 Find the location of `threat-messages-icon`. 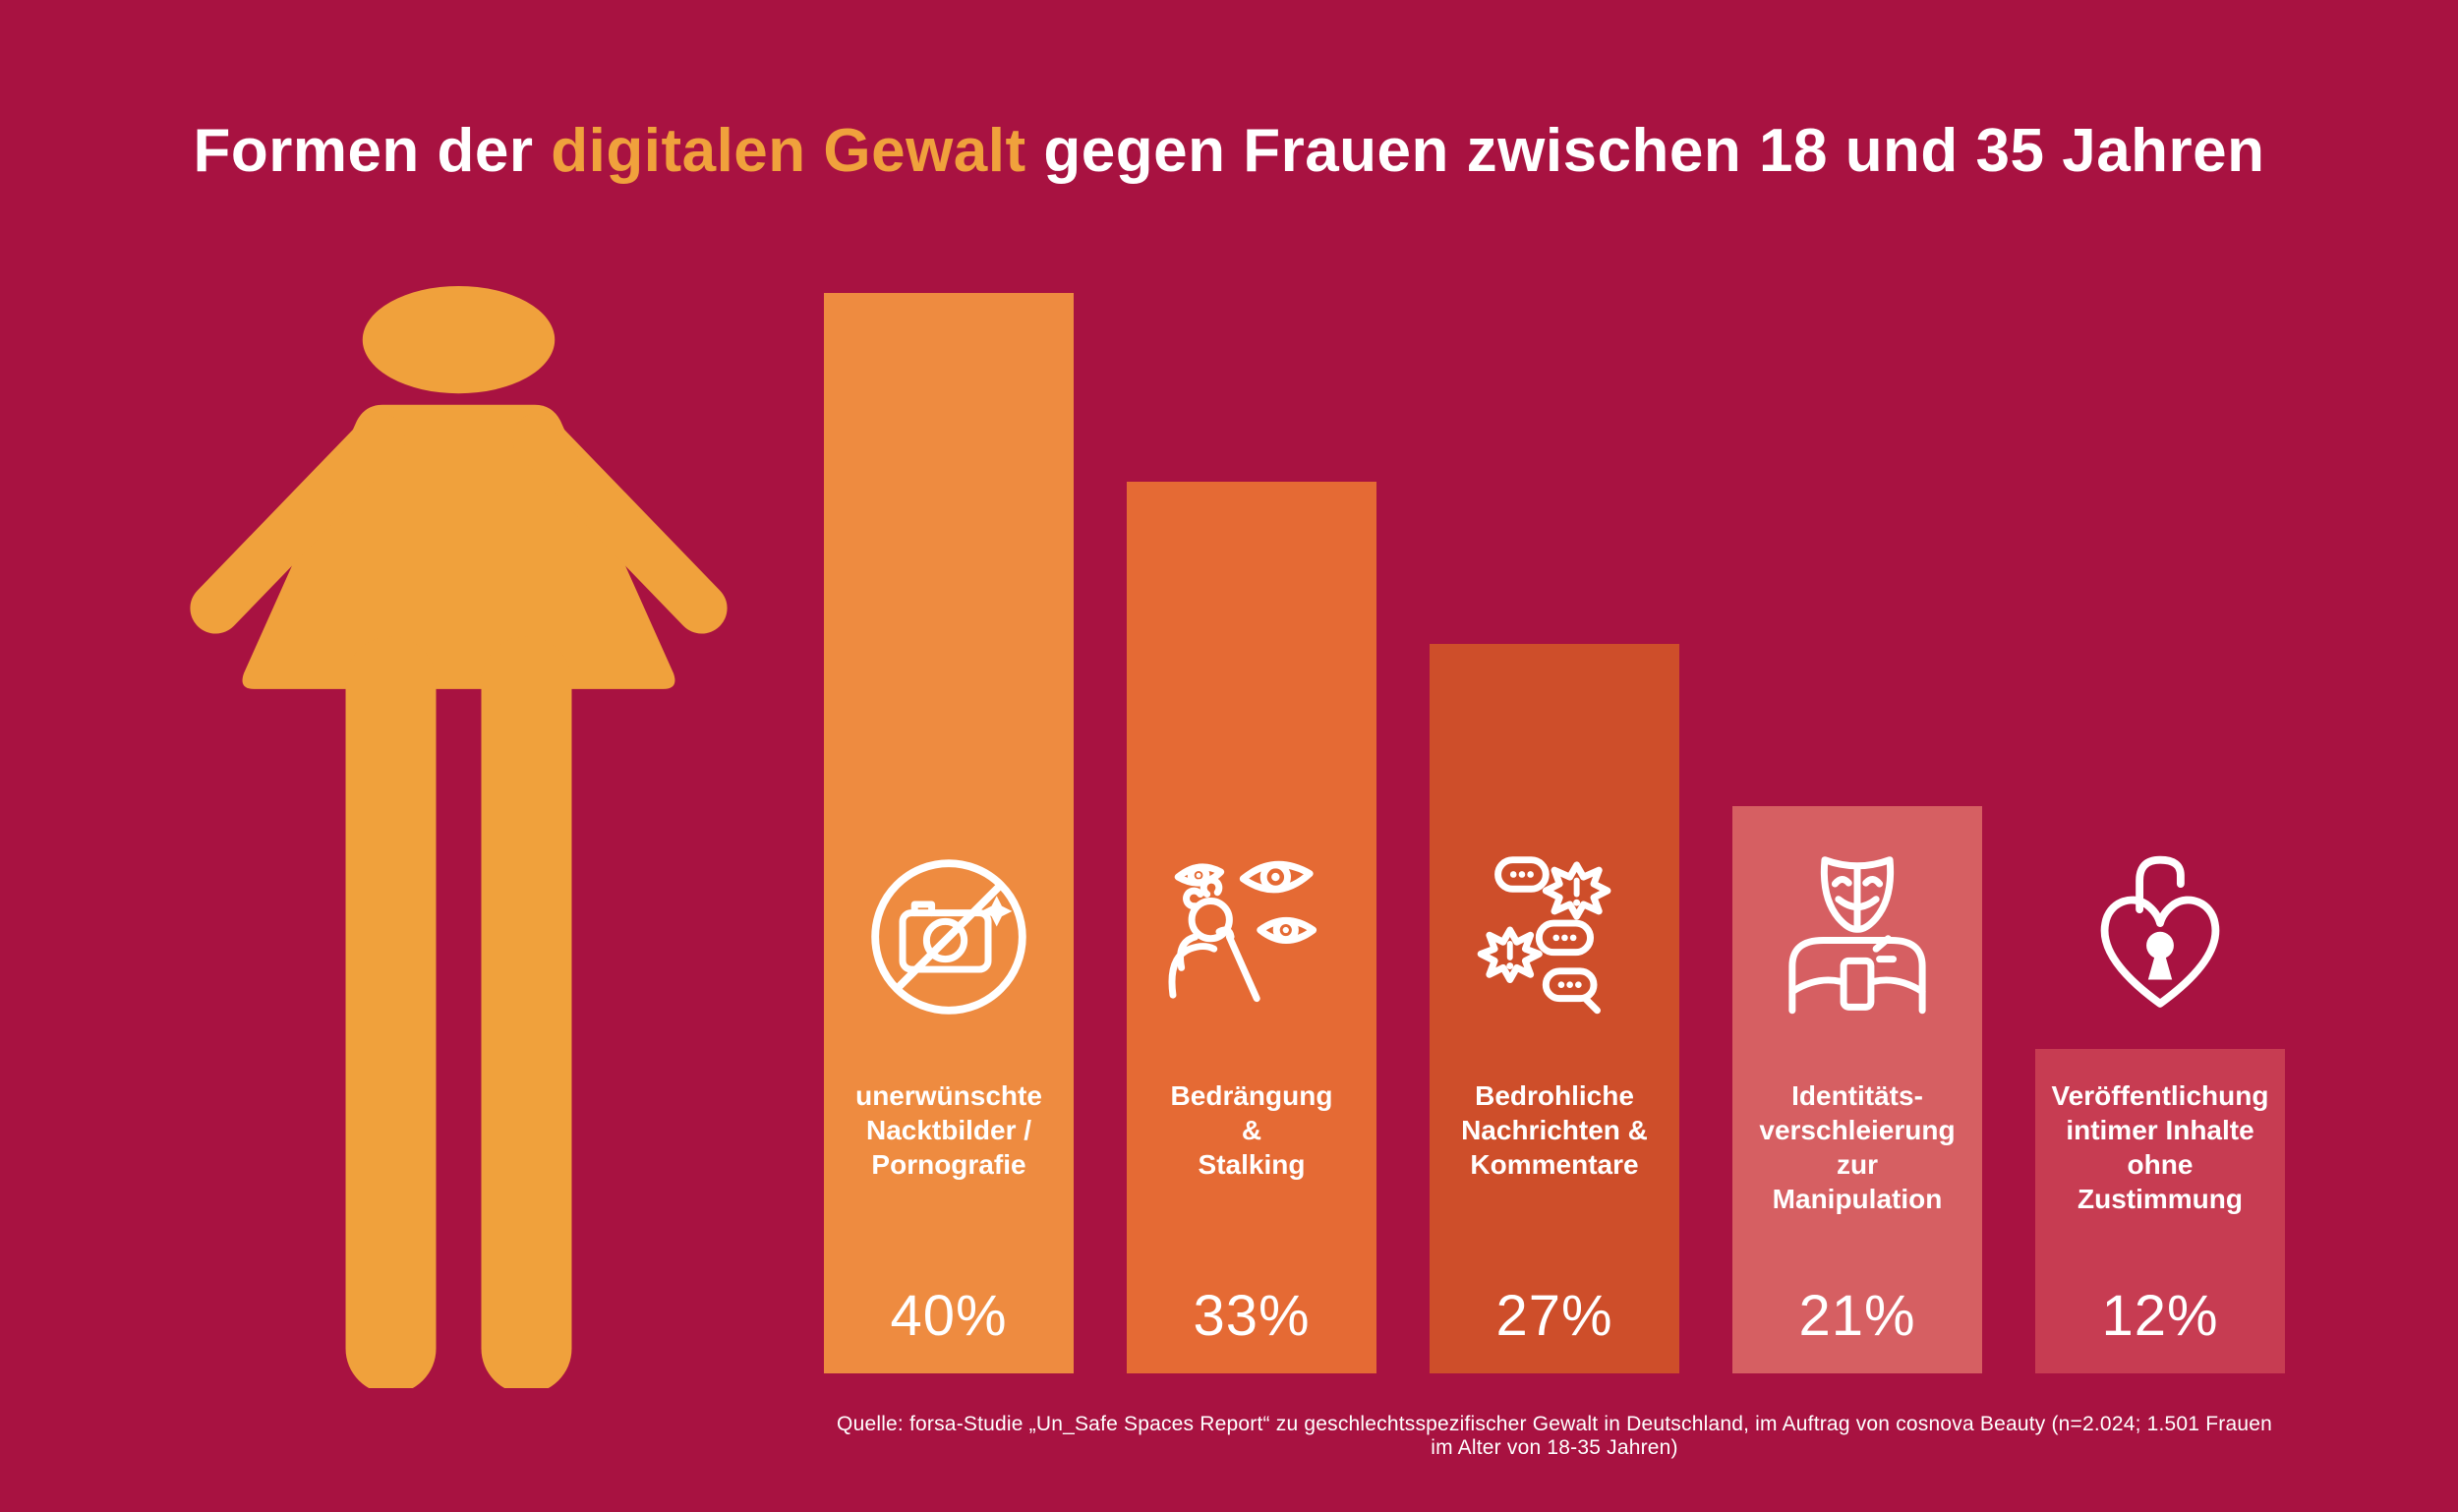

threat-messages-icon is located at coordinates (1544, 935).